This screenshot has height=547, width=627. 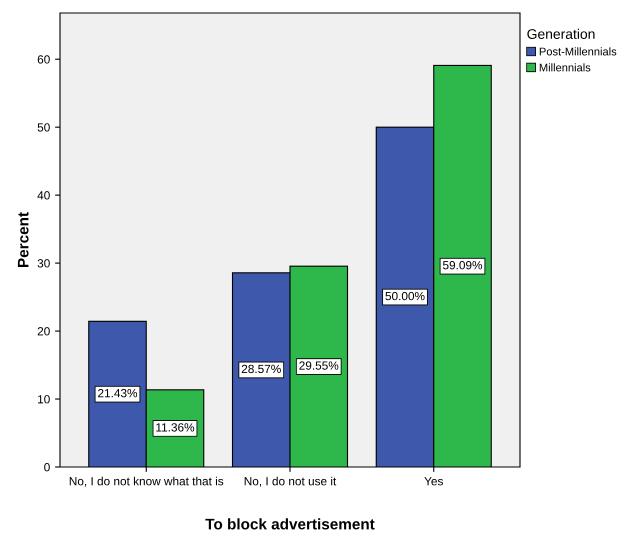 I want to click on legend-title: Generation, so click(x=560, y=33).